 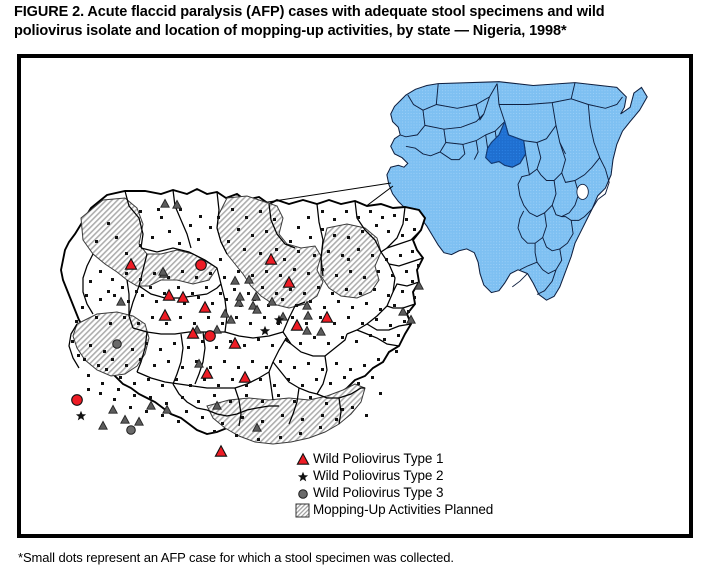 What do you see at coordinates (511, 188) in the screenshot?
I see `africa-country-borders` at bounding box center [511, 188].